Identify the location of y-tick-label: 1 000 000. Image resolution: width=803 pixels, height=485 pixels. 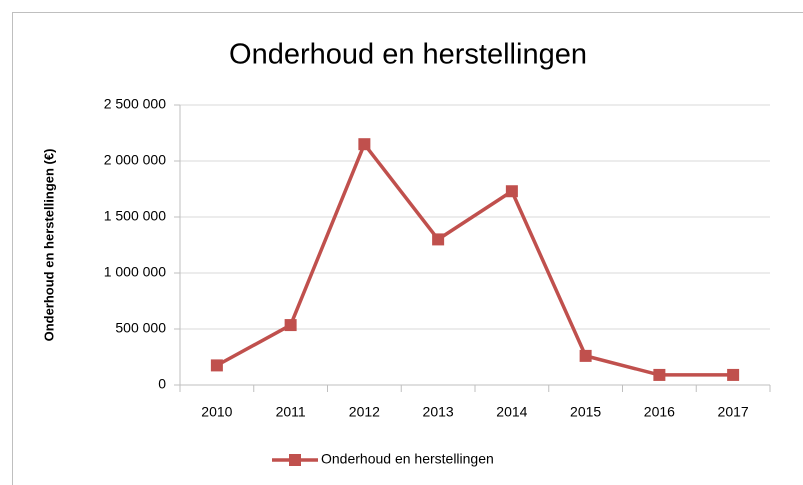
(135, 272).